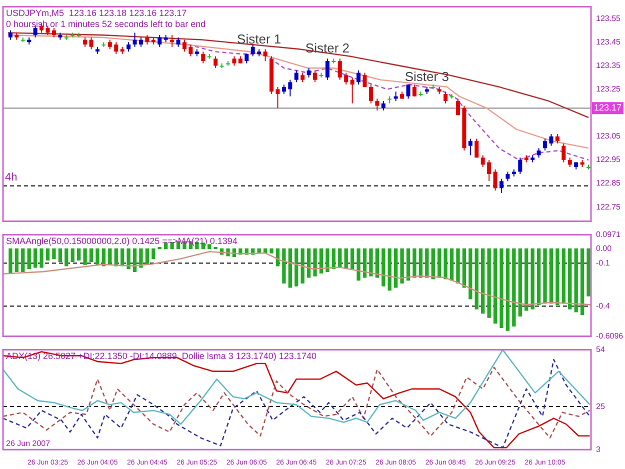 The height and width of the screenshot is (469, 625). I want to click on ref-line-label: 4h, so click(11, 177).